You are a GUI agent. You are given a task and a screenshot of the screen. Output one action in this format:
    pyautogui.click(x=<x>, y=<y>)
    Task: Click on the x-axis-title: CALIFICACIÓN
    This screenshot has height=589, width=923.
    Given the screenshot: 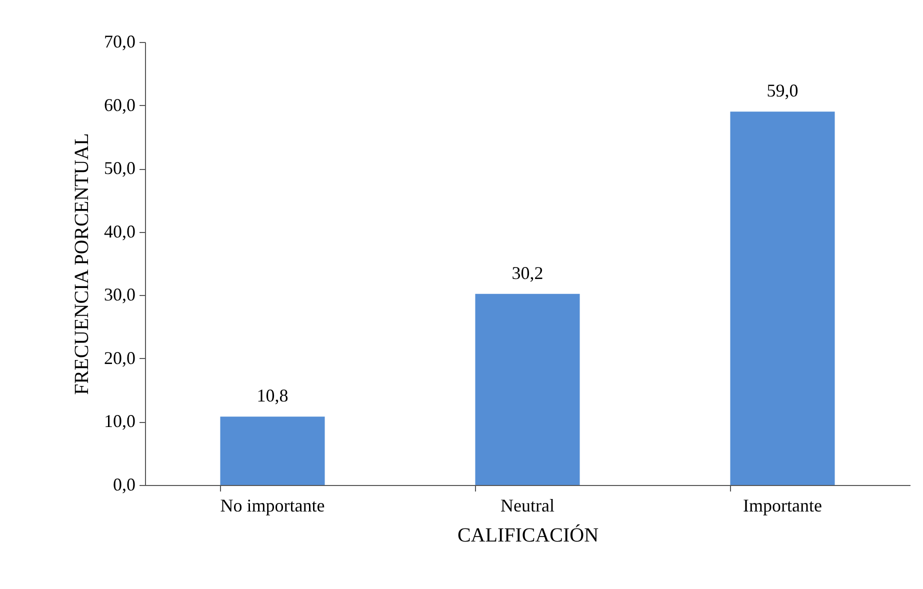 What is the action you would take?
    pyautogui.click(x=528, y=535)
    